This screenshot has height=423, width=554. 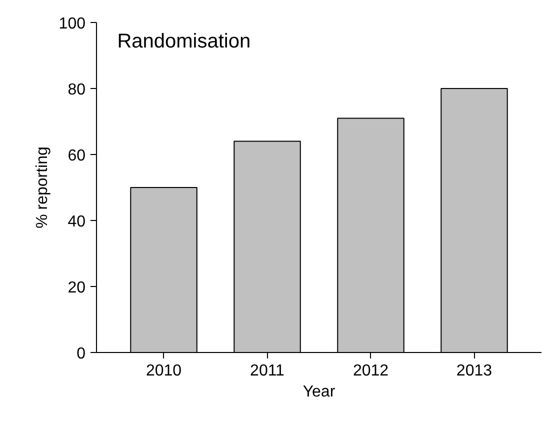 I want to click on y-tick-label: 0, so click(x=81, y=354).